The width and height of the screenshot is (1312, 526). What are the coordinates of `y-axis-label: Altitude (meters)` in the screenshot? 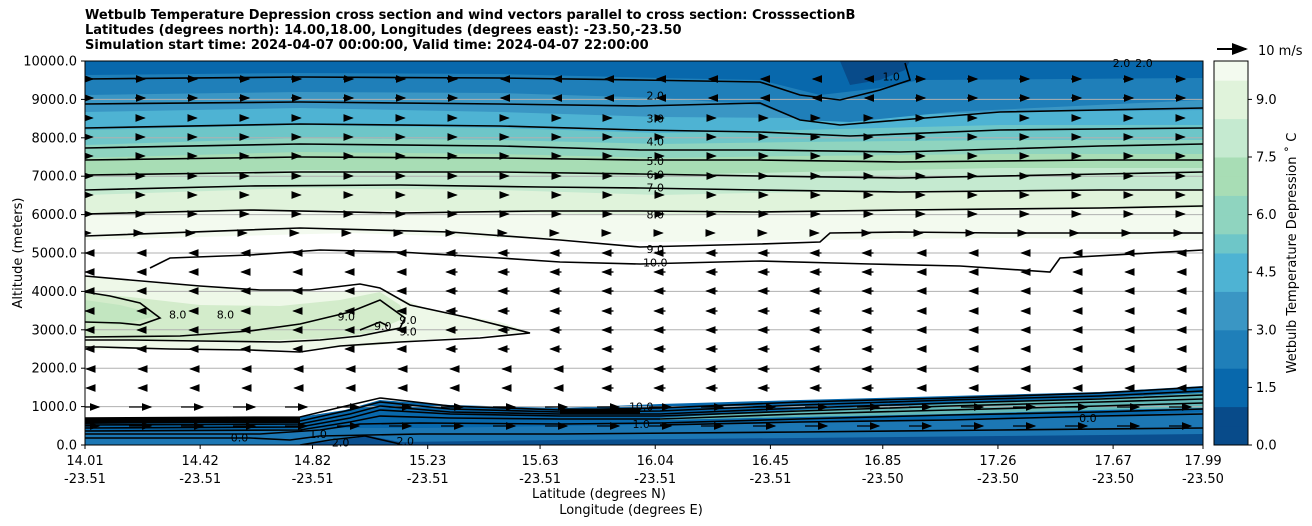 It's located at (18, 253).